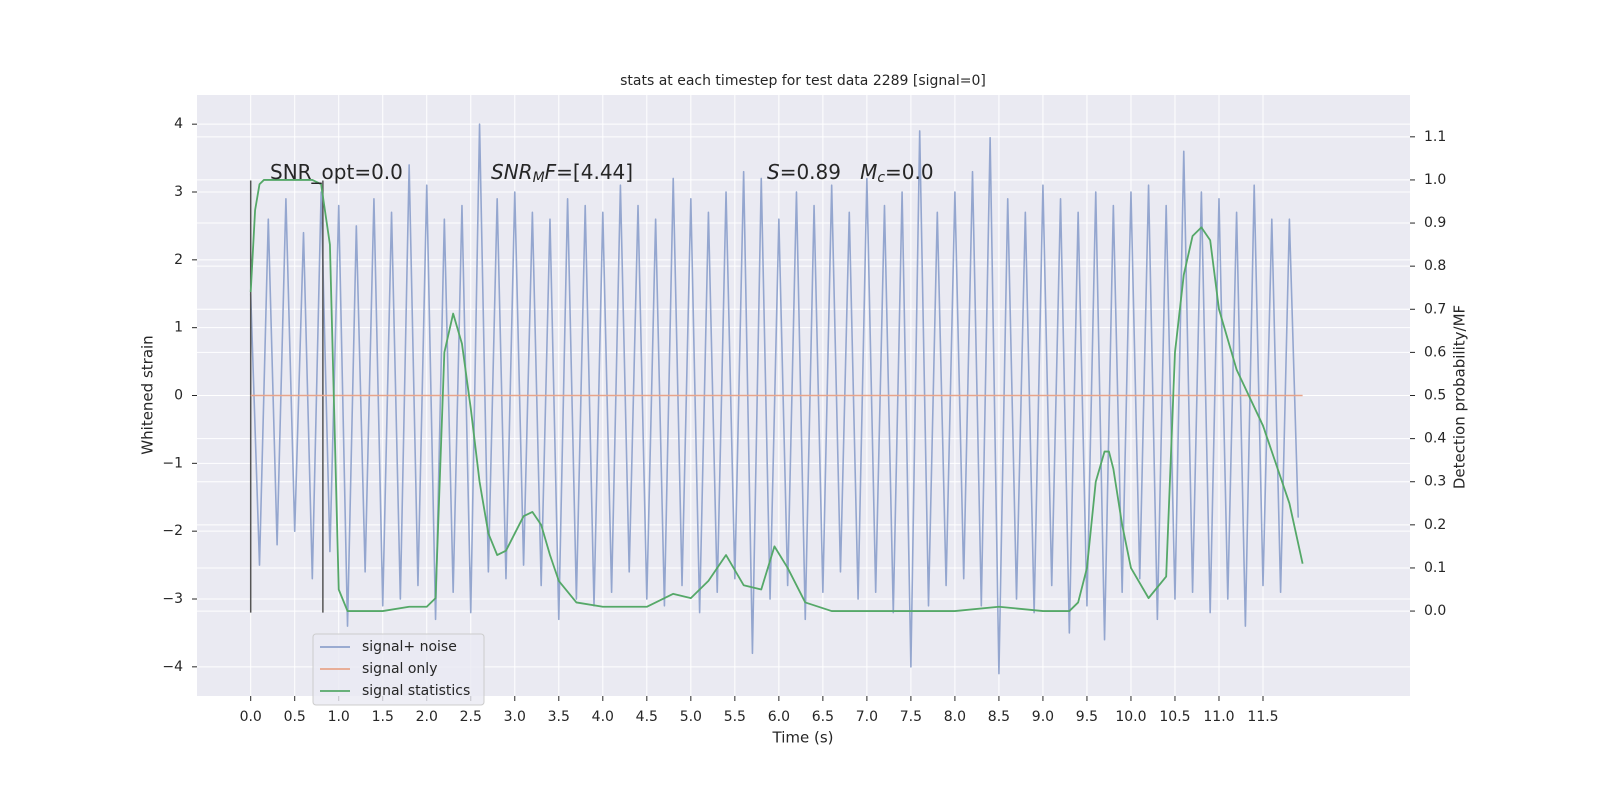  What do you see at coordinates (955, 717) in the screenshot?
I see `x-tick-label: 8.0` at bounding box center [955, 717].